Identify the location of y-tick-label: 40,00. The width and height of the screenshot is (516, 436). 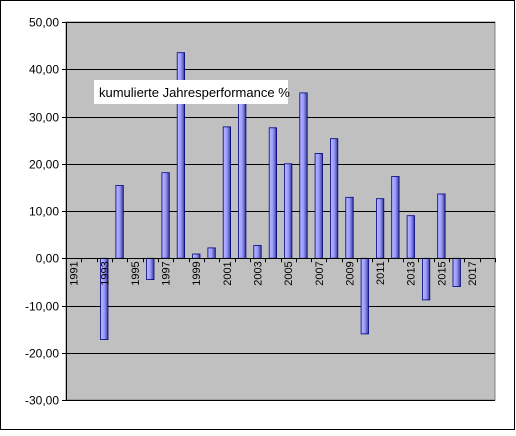
(44, 70).